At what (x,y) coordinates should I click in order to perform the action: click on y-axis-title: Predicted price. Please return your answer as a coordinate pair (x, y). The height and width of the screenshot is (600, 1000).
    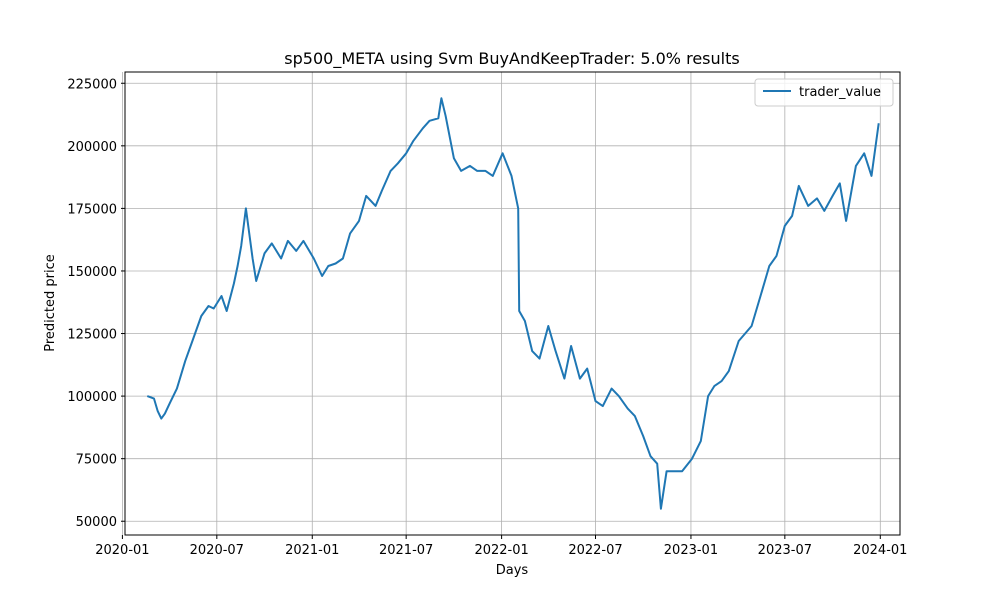
    Looking at the image, I should click on (50, 303).